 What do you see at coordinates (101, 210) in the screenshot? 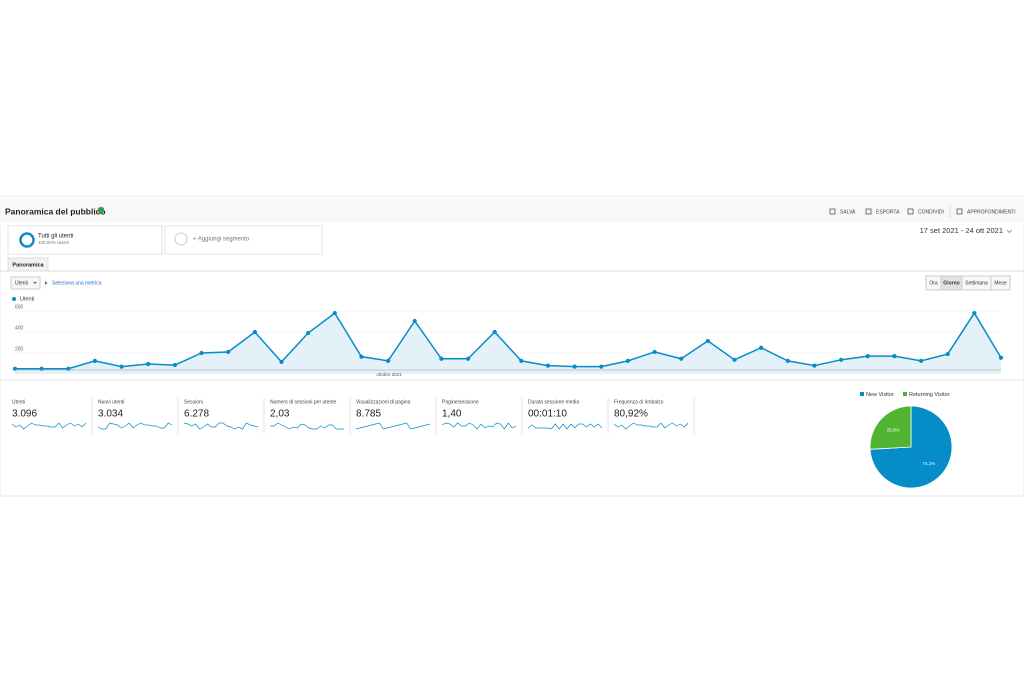
I see `verified-icon` at bounding box center [101, 210].